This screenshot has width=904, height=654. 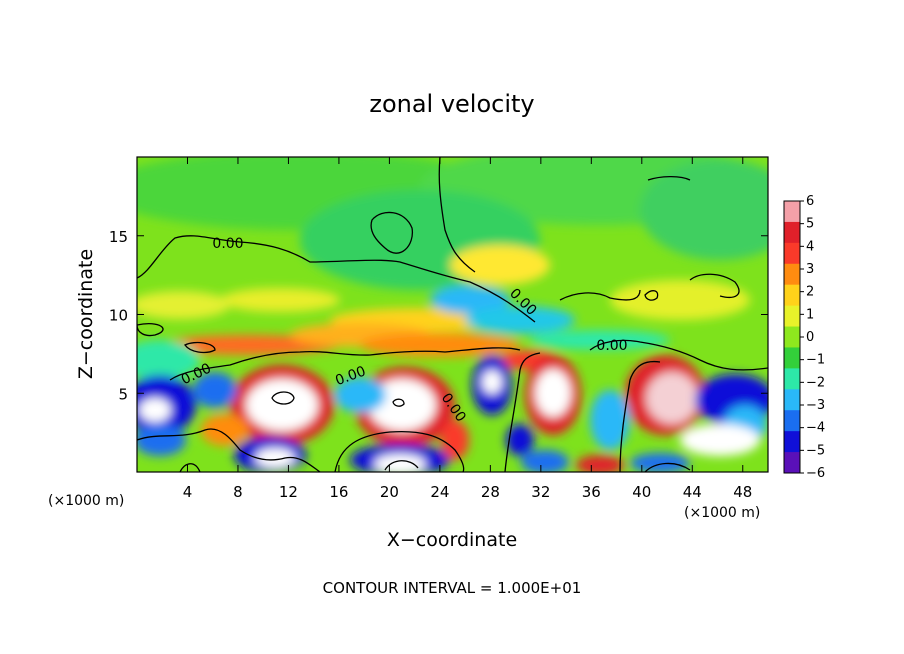 I want to click on x-tick-label: 32, so click(x=540, y=492).